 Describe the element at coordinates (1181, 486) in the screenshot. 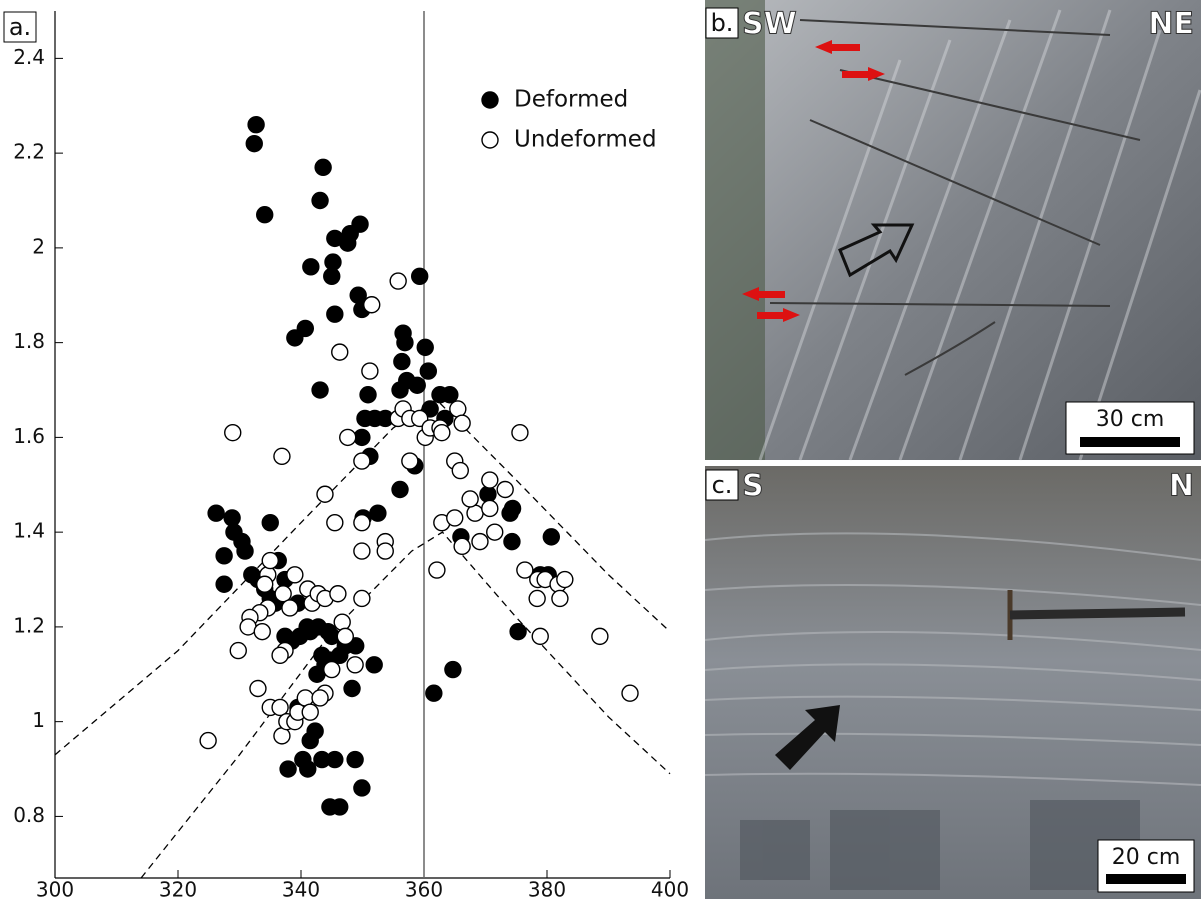

I see `direction-right: N` at that location.